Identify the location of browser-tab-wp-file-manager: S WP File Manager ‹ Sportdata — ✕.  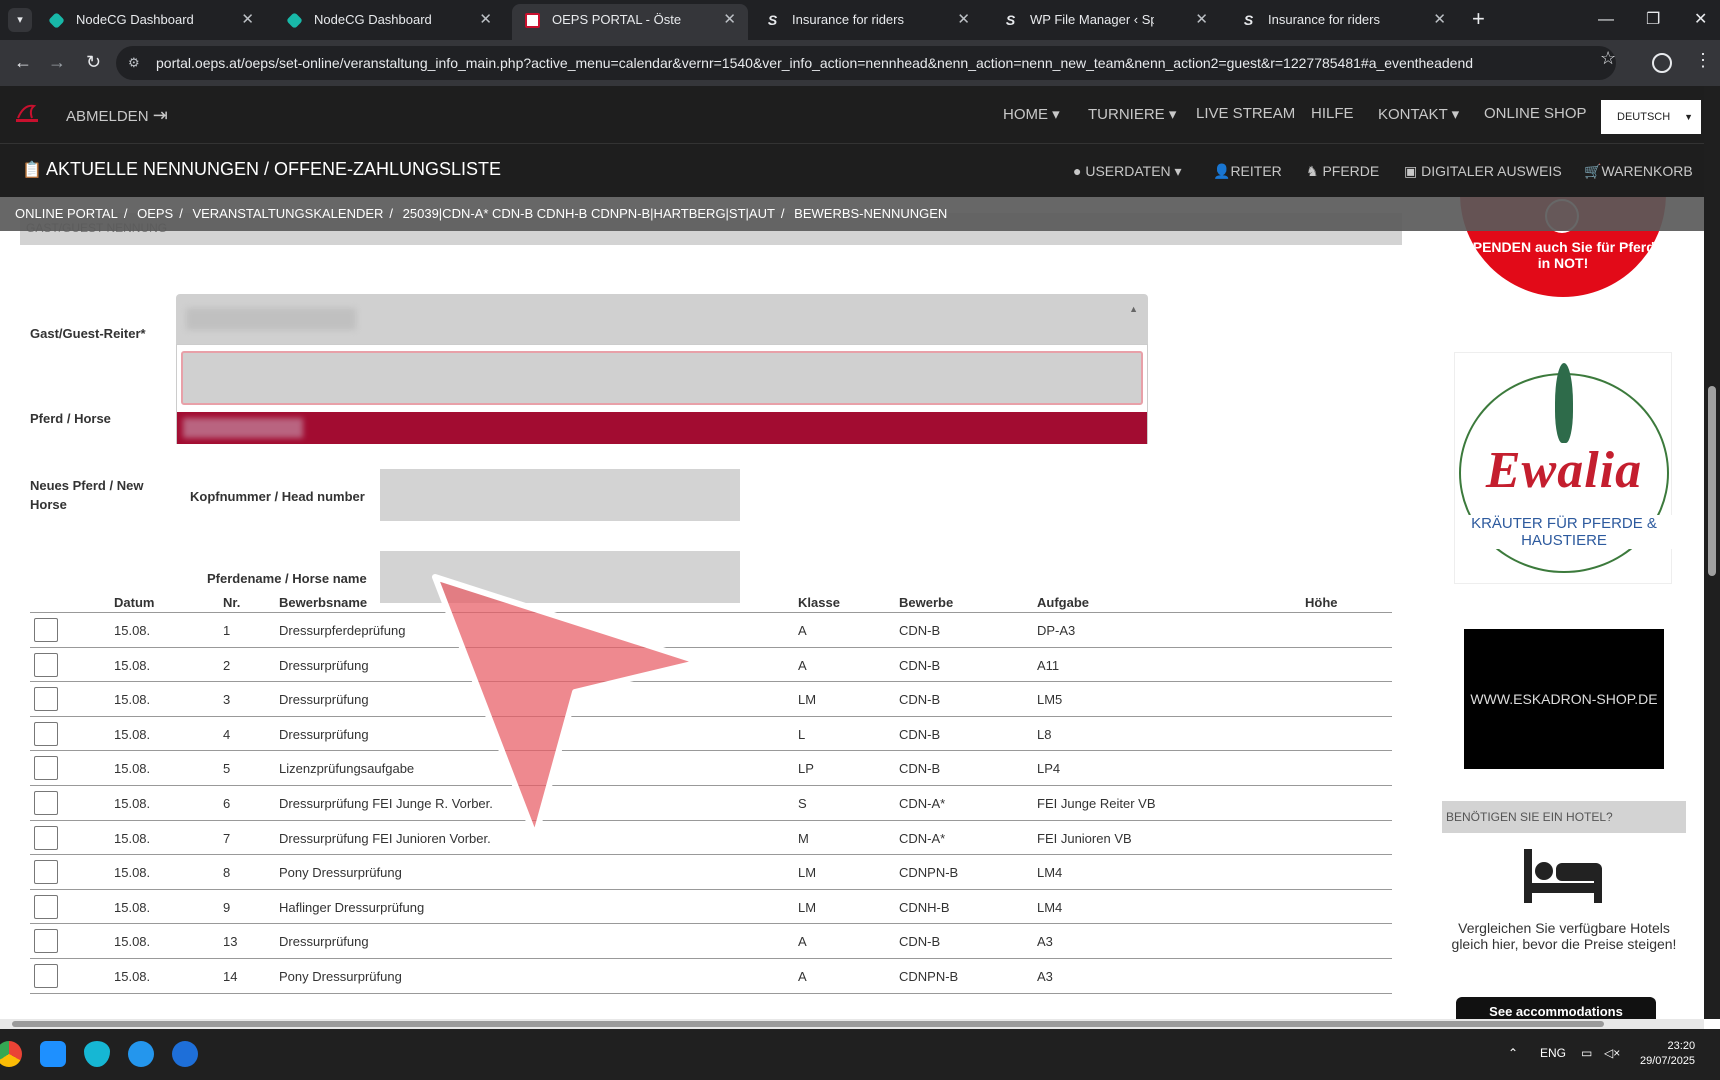
(1105, 20).